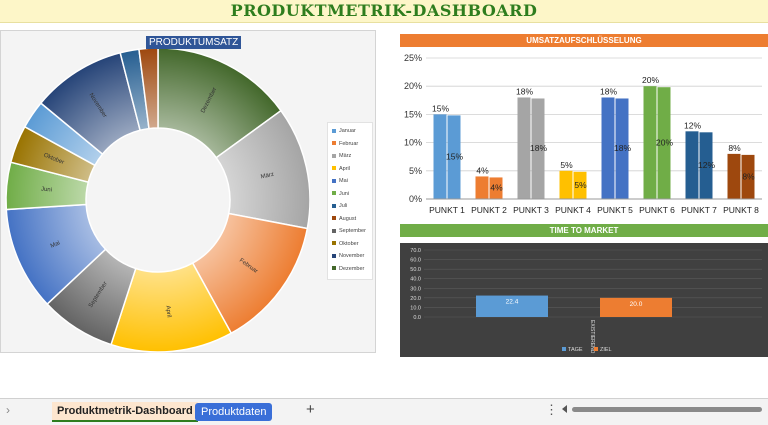 This screenshot has height=425, width=768. Describe the element at coordinates (531, 210) in the screenshot. I see `x-category-label: PUNKT 3` at that location.